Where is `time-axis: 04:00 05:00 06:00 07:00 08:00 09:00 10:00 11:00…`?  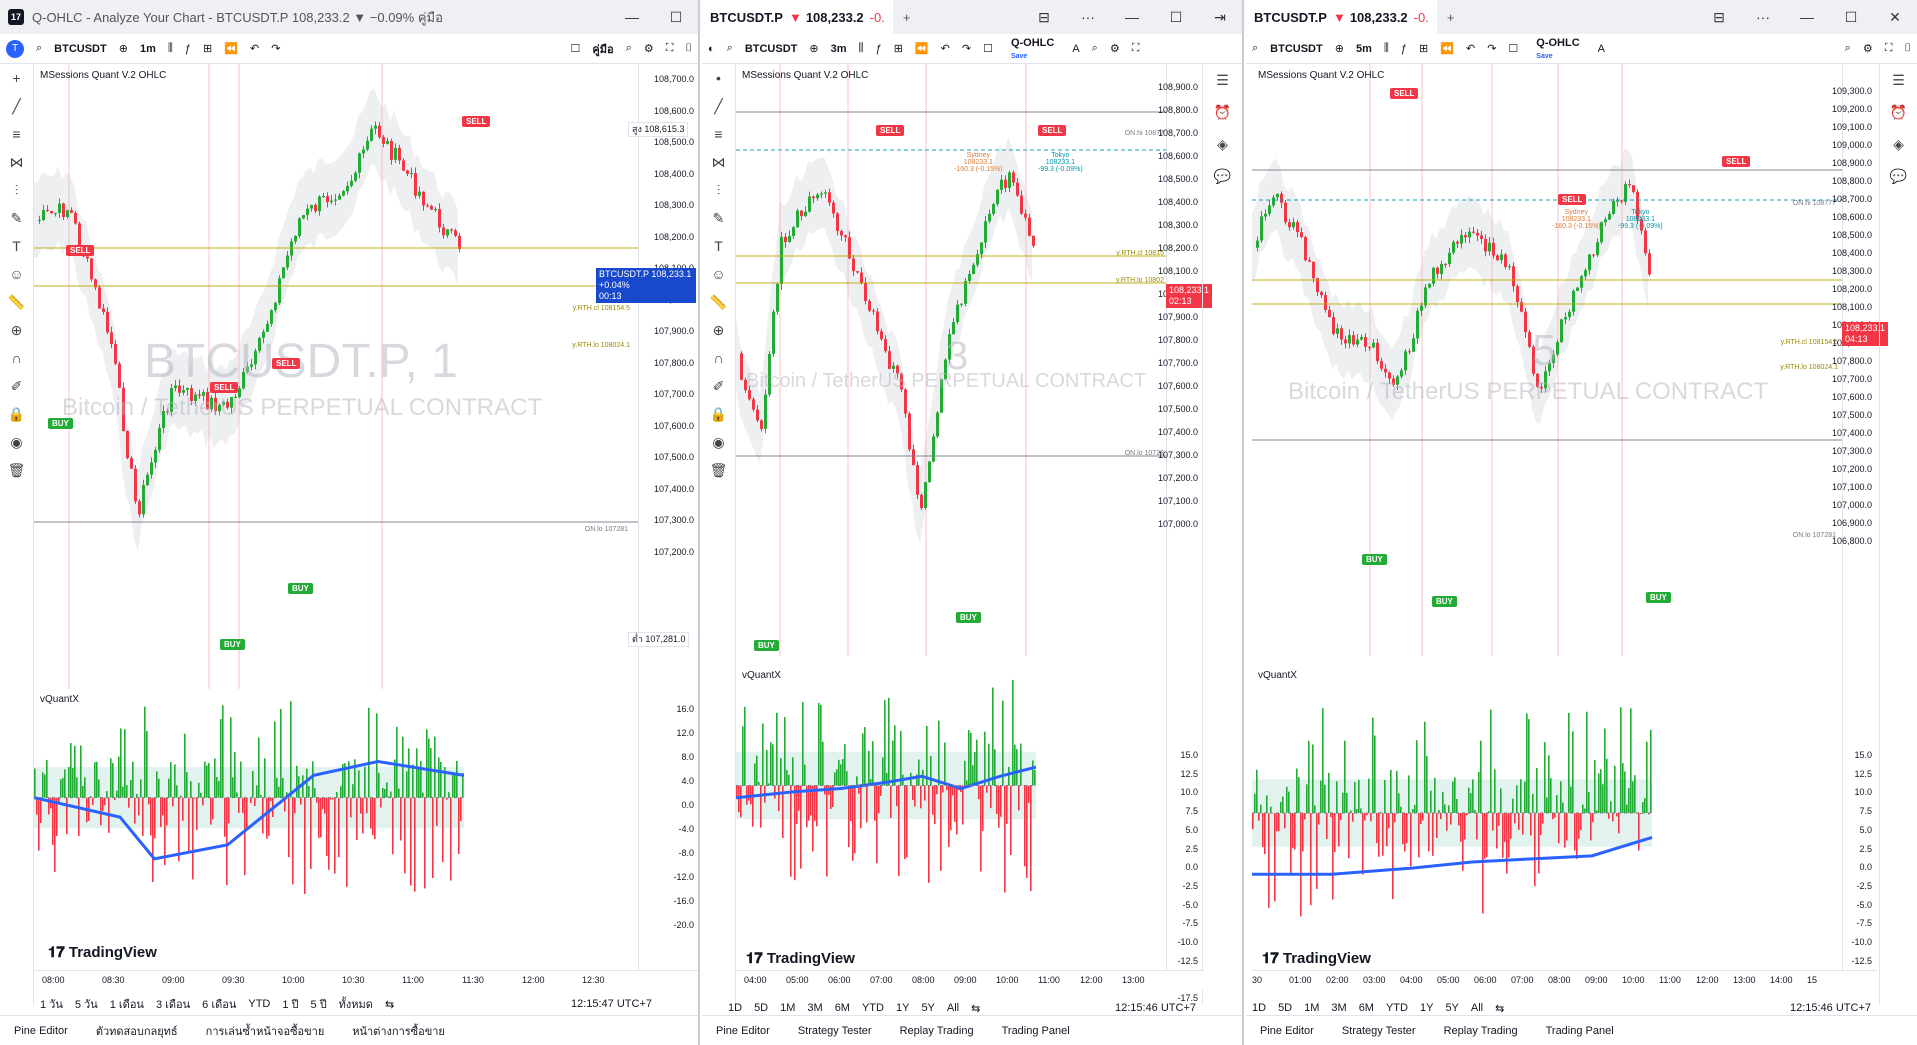
time-axis: 04:00 05:00 06:00 07:00 08:00 09:00 10:00 11:00… is located at coordinates (970, 980).